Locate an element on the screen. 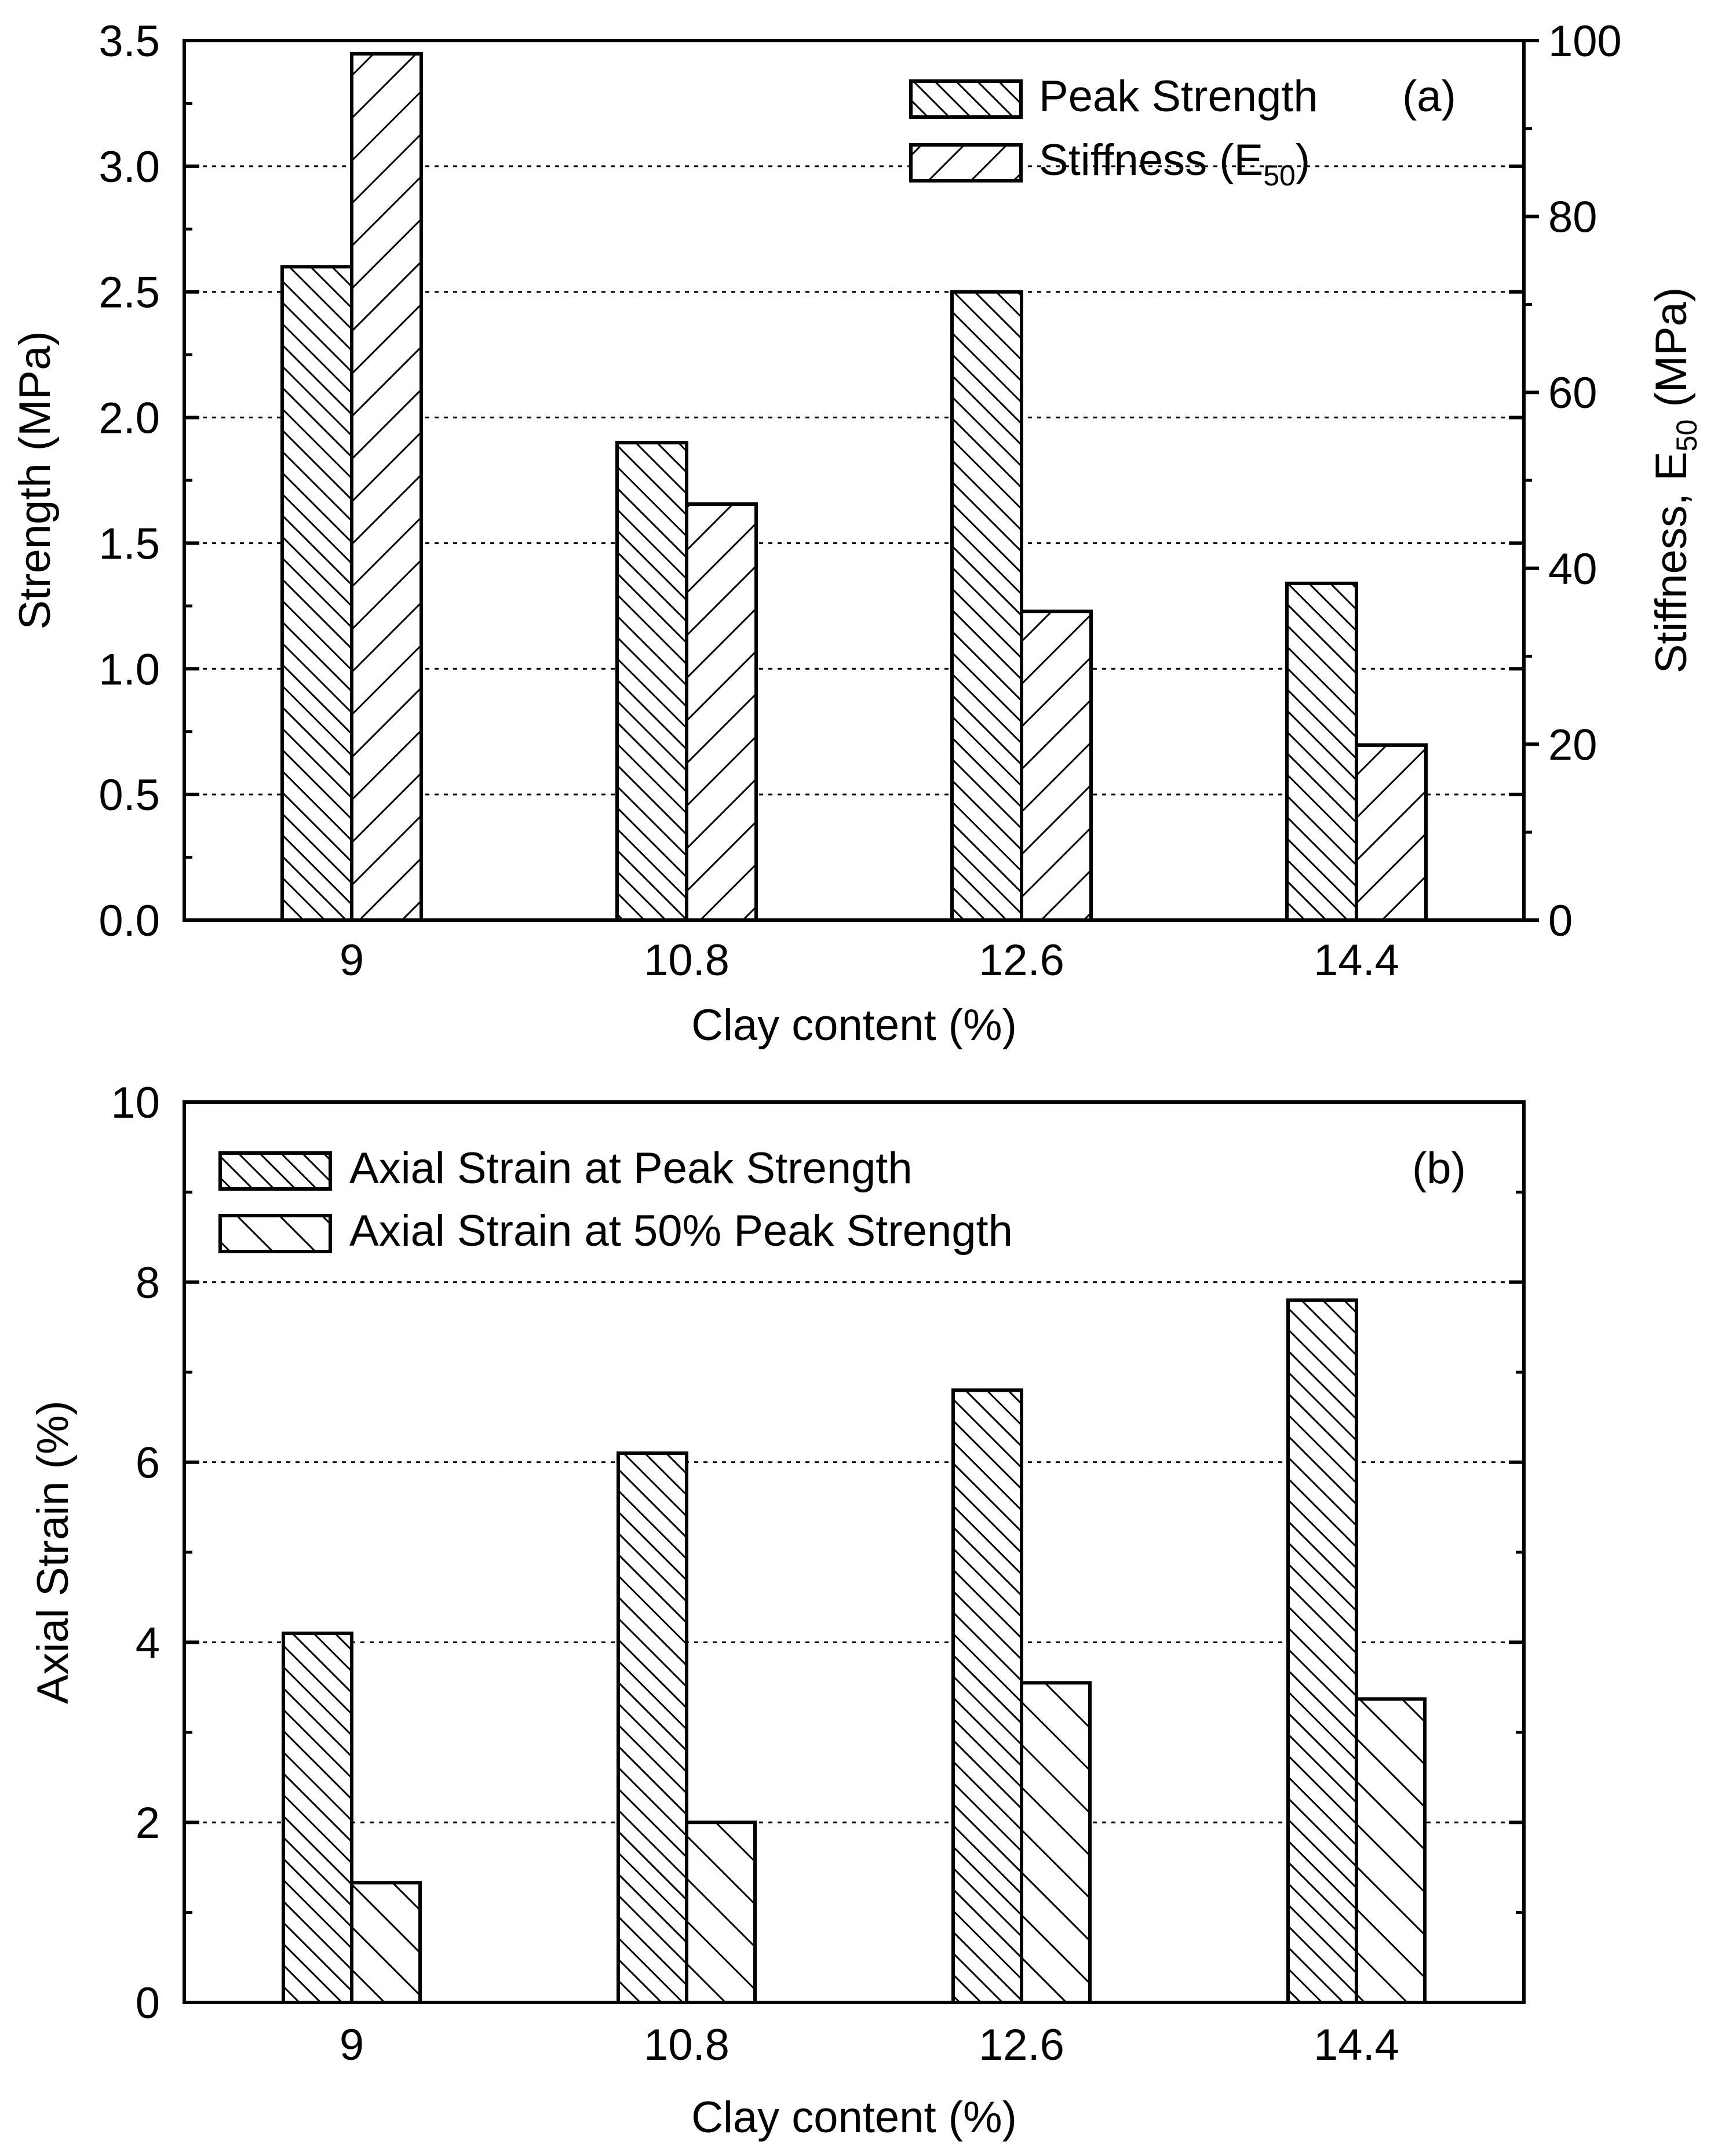 This screenshot has width=1718, height=2156. legend-label-stiffness-sub: 50 is located at coordinates (1279, 175).